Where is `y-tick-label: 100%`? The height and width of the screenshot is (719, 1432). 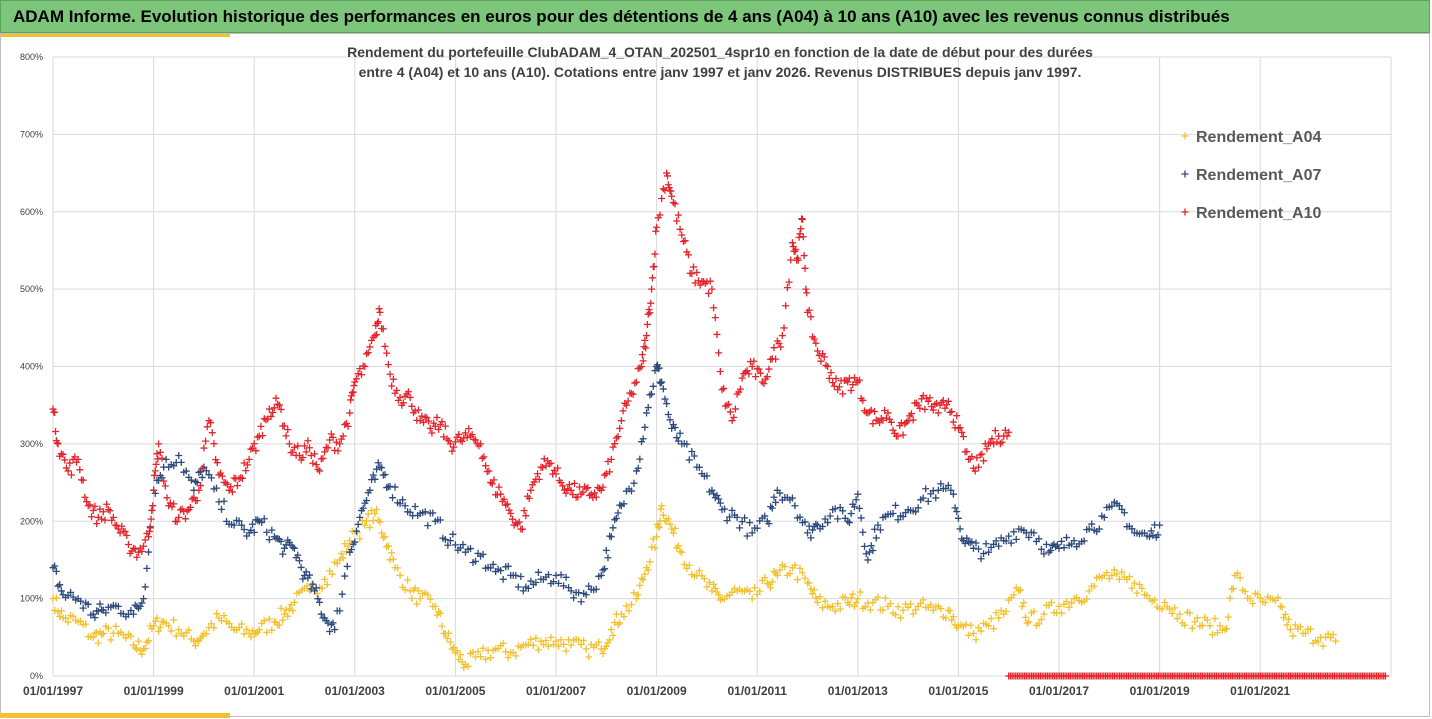
y-tick-label: 100% is located at coordinates (31, 599).